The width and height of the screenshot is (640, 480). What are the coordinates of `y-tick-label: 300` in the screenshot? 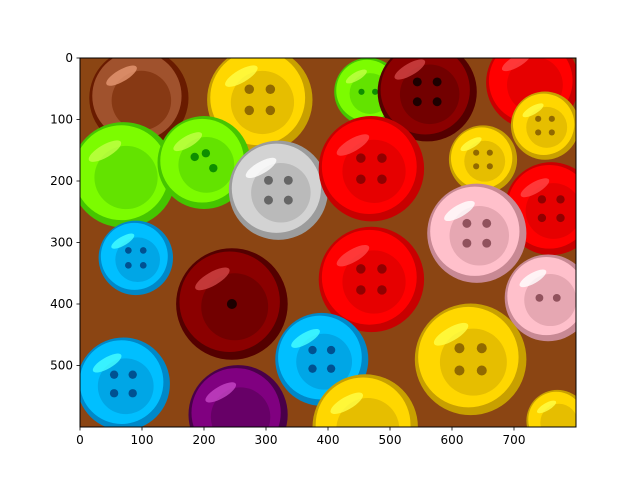 It's located at (61, 243).